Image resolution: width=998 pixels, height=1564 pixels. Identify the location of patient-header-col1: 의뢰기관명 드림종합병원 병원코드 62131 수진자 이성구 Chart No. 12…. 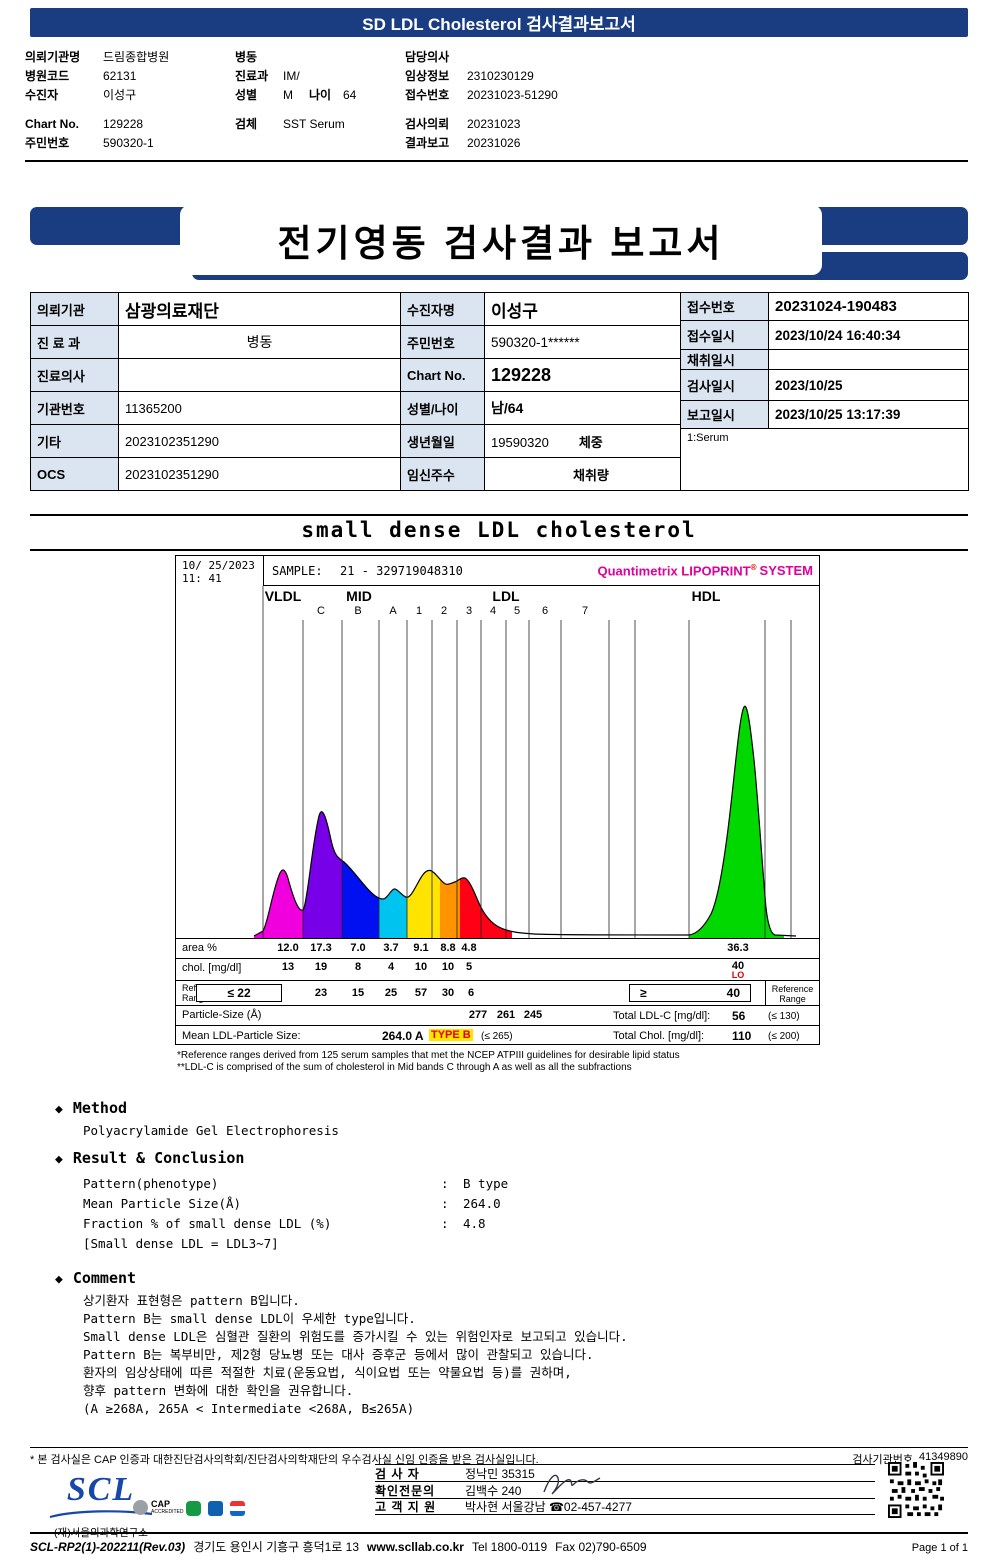
(127, 100).